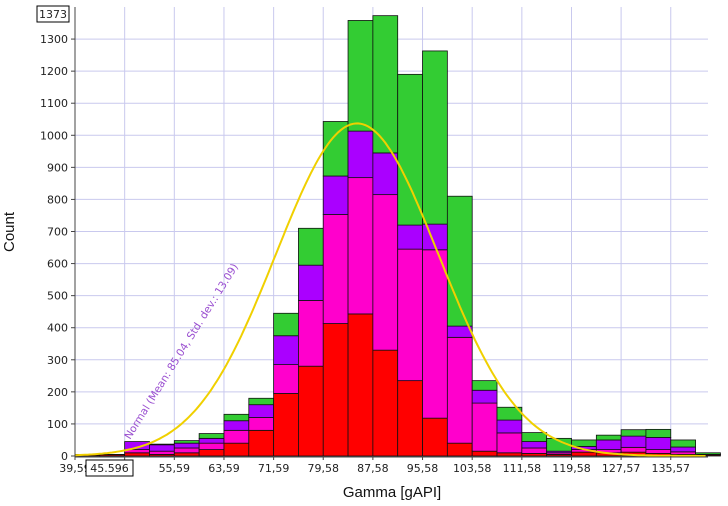 Image resolution: width=728 pixels, height=506 pixels. Describe the element at coordinates (54, 135) in the screenshot. I see `y-tick-label: 1000` at that location.